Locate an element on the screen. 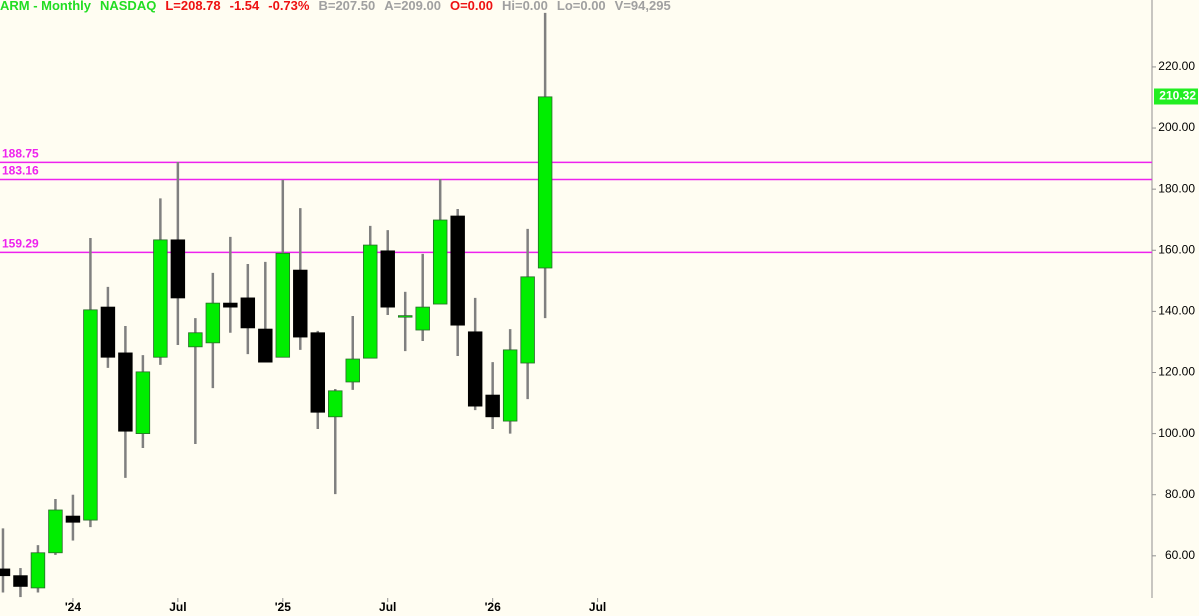 The image size is (1199, 616). level-label: 188.75 is located at coordinates (20, 154).